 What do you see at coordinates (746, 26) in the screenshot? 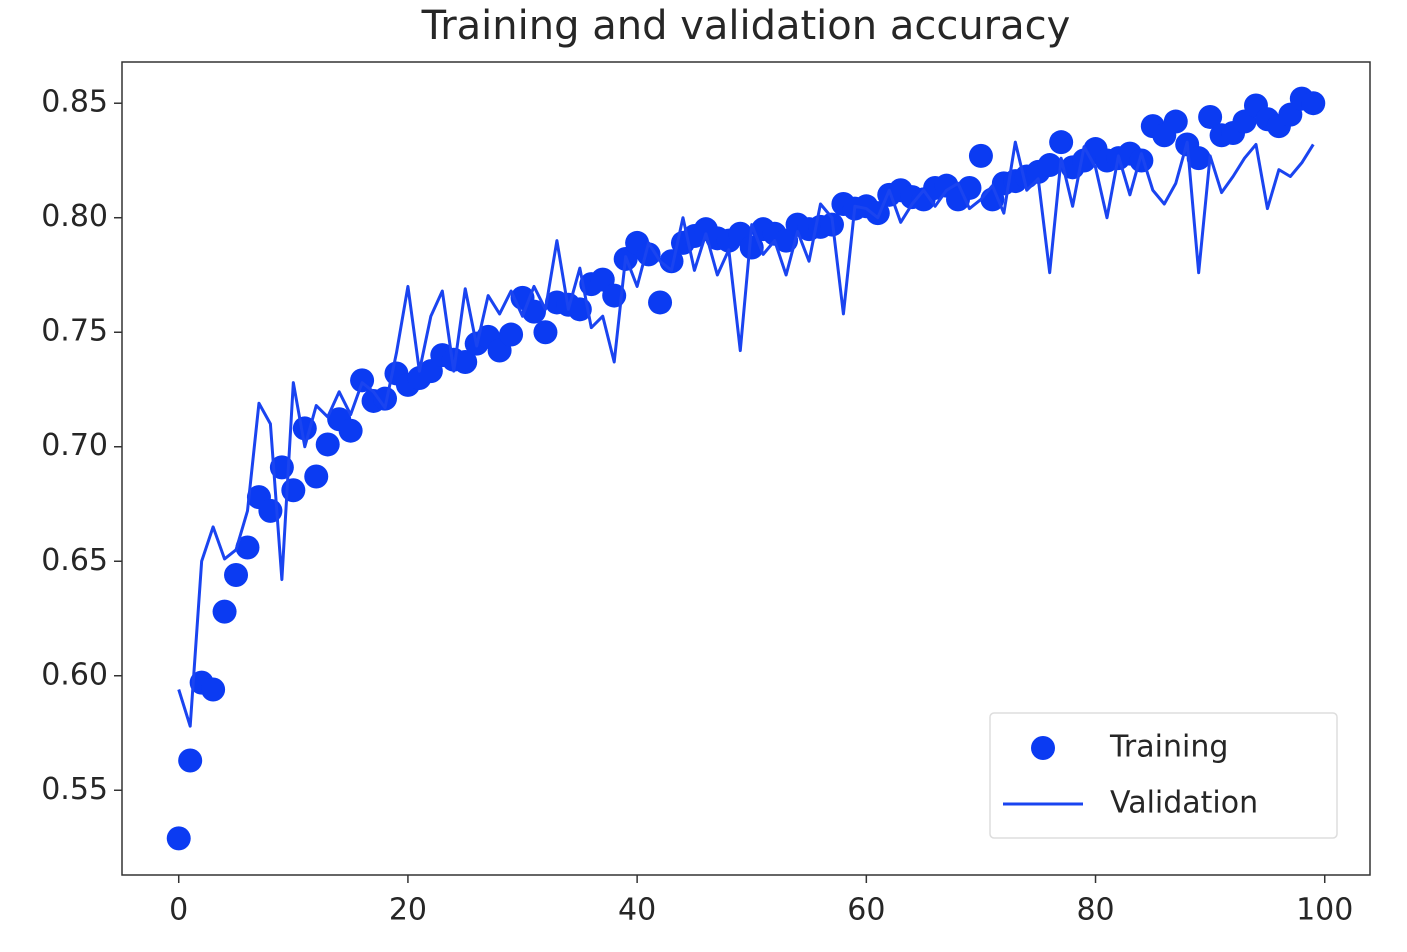
I see `chart-title: Training and validation accuracy` at bounding box center [746, 26].